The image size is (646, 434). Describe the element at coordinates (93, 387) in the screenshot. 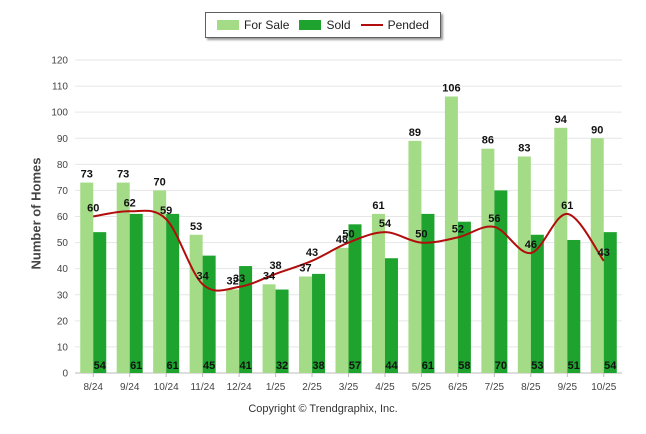

I see `x-tick-label: 8/24` at that location.